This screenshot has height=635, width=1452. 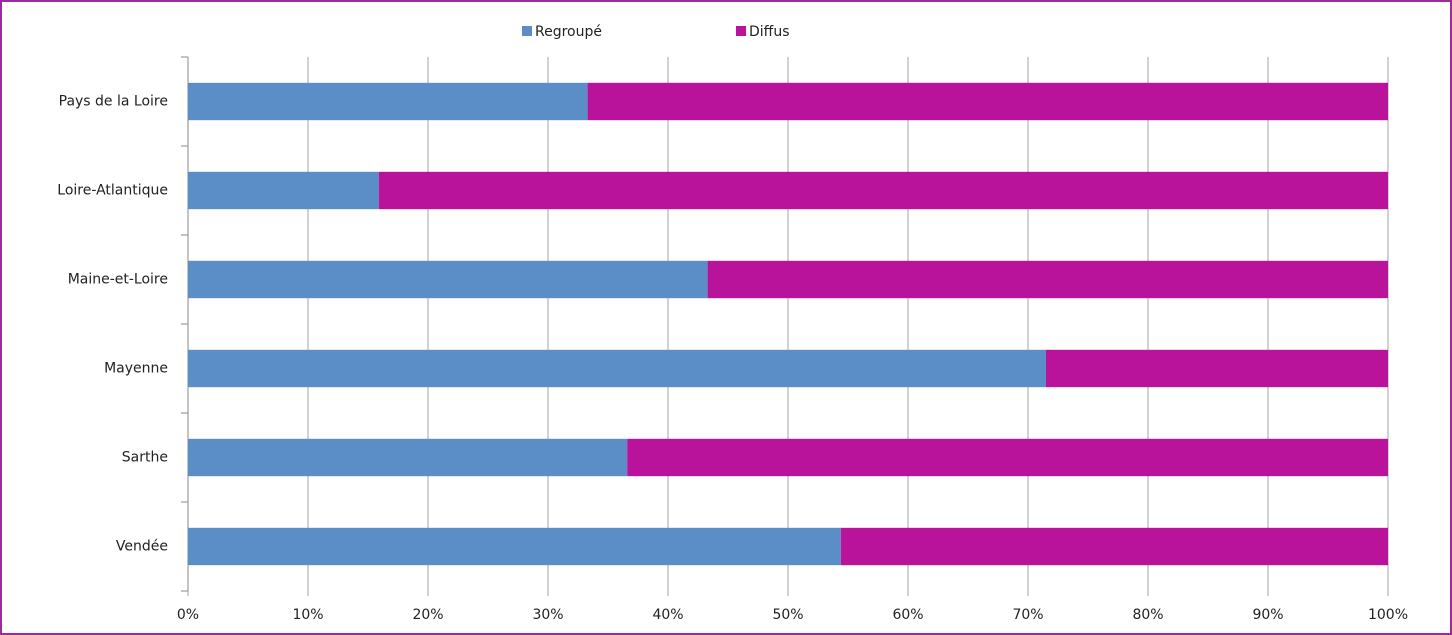 What do you see at coordinates (787, 615) in the screenshot?
I see `x-tick-label: 50%` at bounding box center [787, 615].